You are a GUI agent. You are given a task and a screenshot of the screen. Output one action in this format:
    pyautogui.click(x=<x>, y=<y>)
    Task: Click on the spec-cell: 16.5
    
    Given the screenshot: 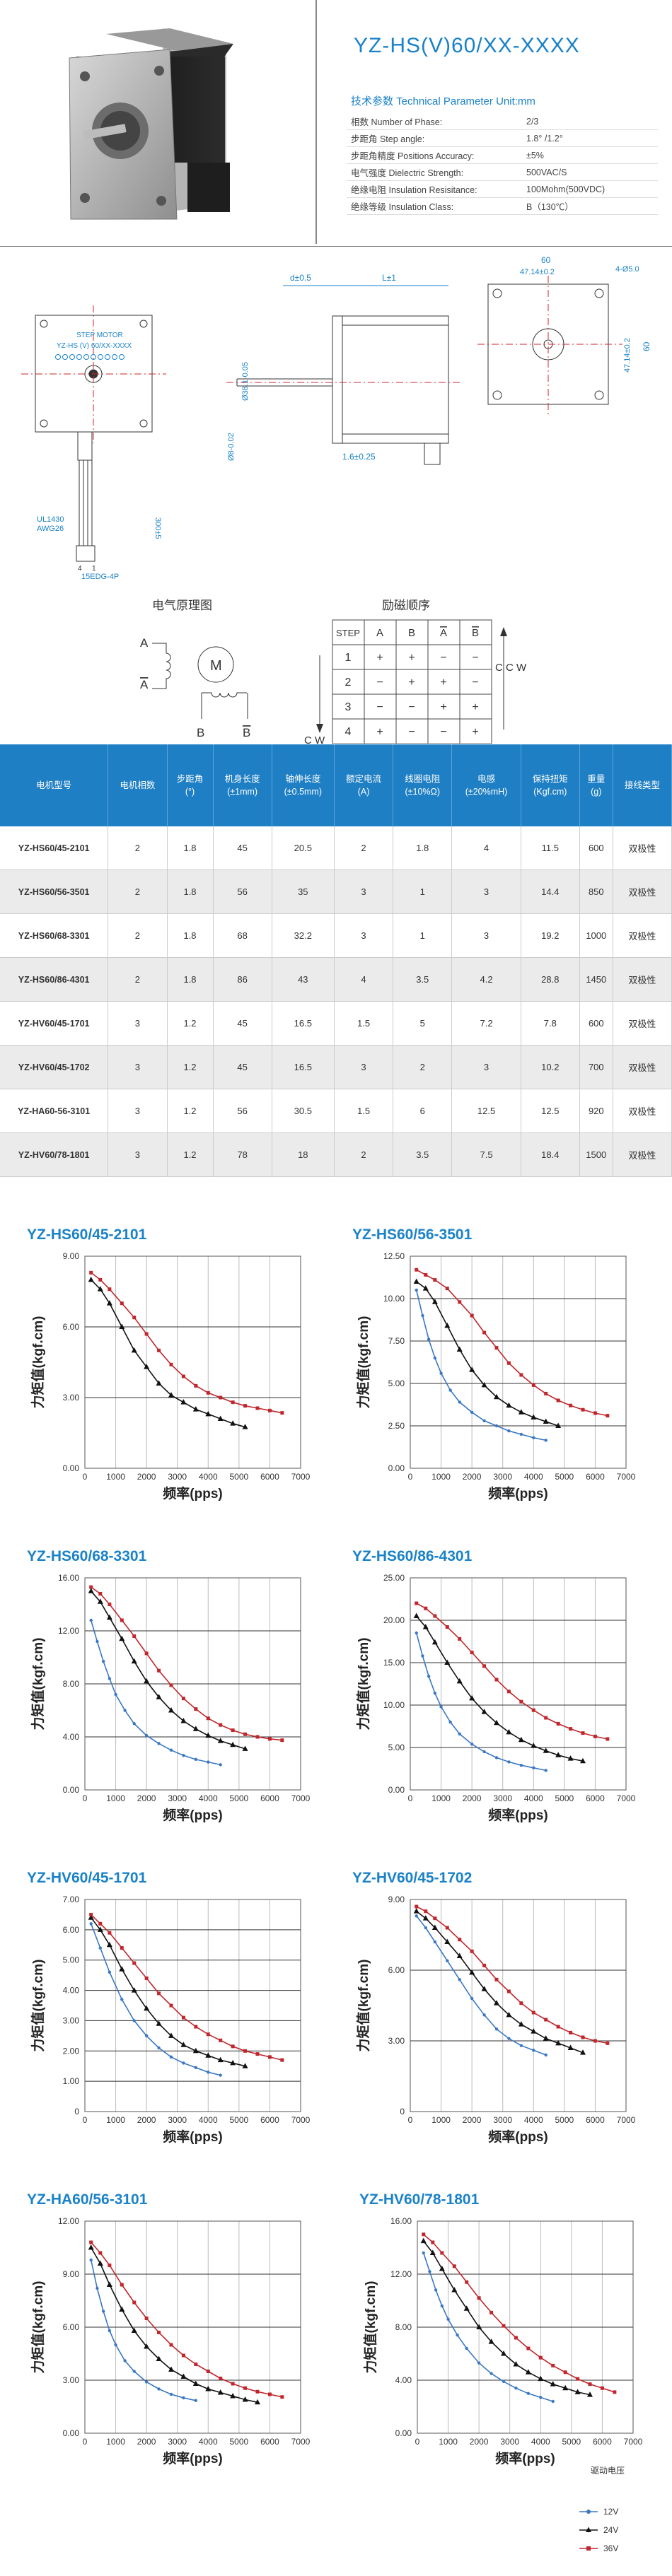 What is the action you would take?
    pyautogui.click(x=303, y=1067)
    